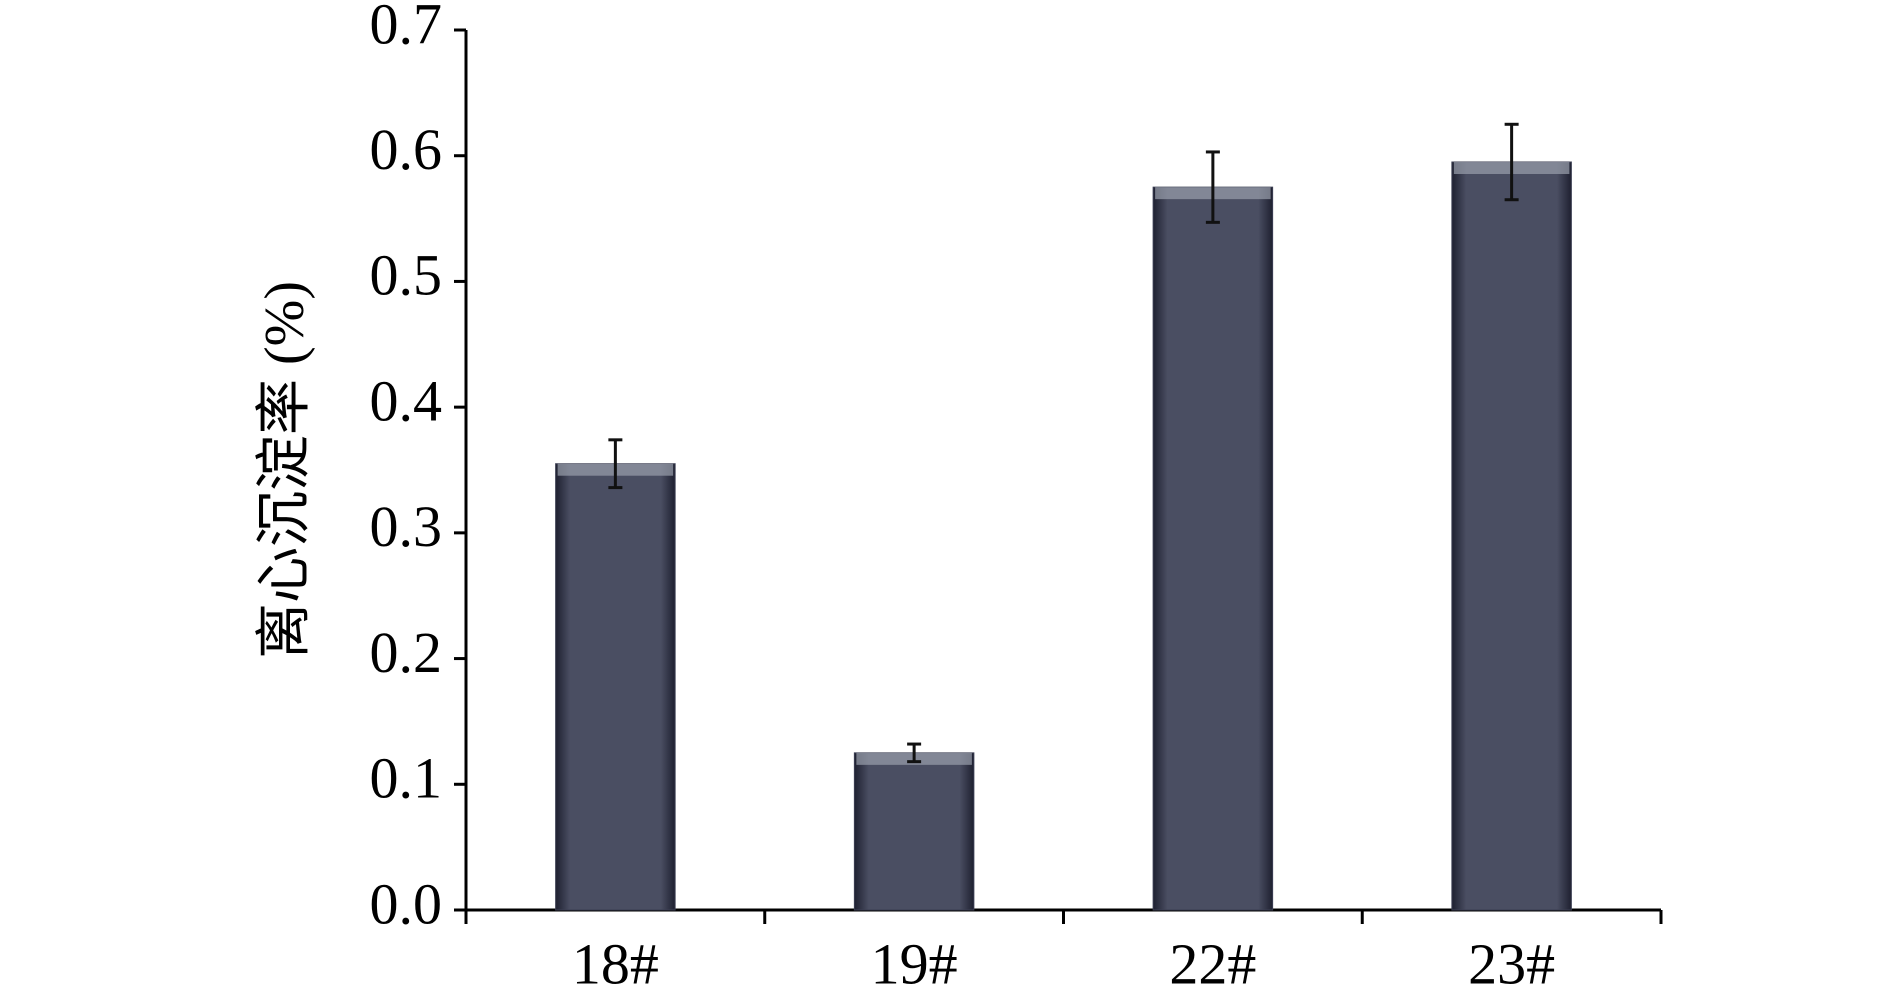 This screenshot has width=1890, height=1005. I want to click on y-tick-label: 0.0, so click(406, 903).